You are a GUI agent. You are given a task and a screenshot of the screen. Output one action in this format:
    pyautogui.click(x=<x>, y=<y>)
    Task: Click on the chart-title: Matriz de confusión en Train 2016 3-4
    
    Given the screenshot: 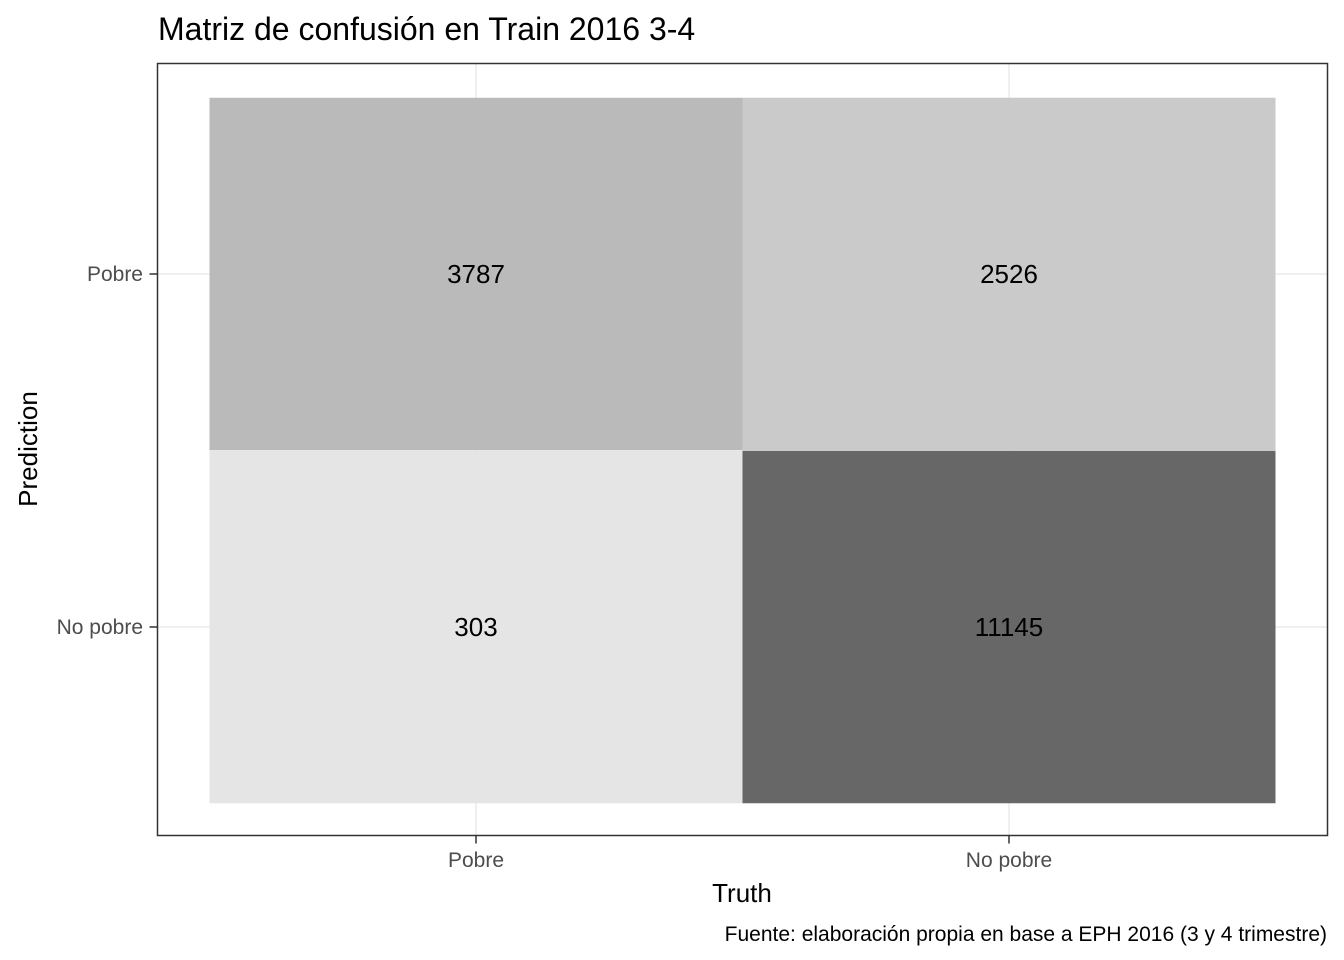 What is the action you would take?
    pyautogui.click(x=426, y=29)
    